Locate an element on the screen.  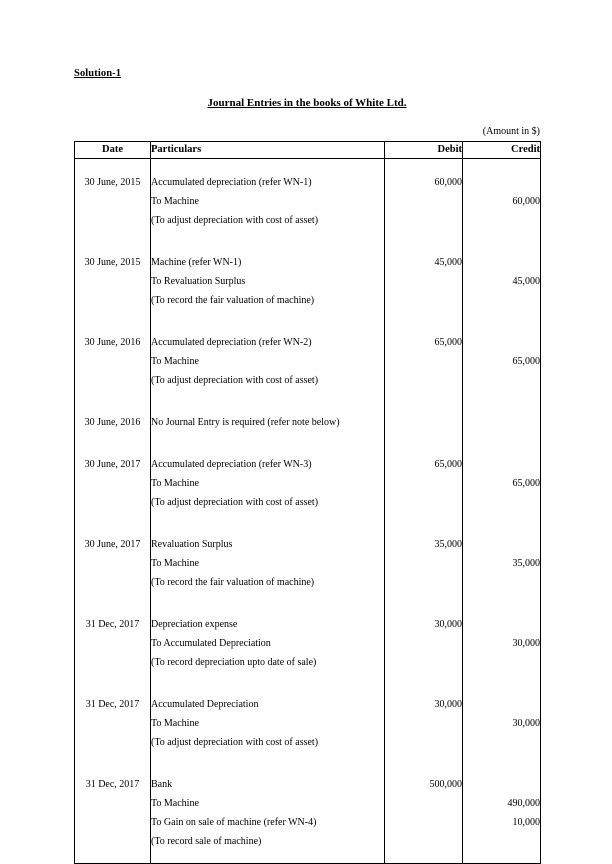
entry-particulars-line: To Accumulated Depreciation is located at coordinates (211, 643).